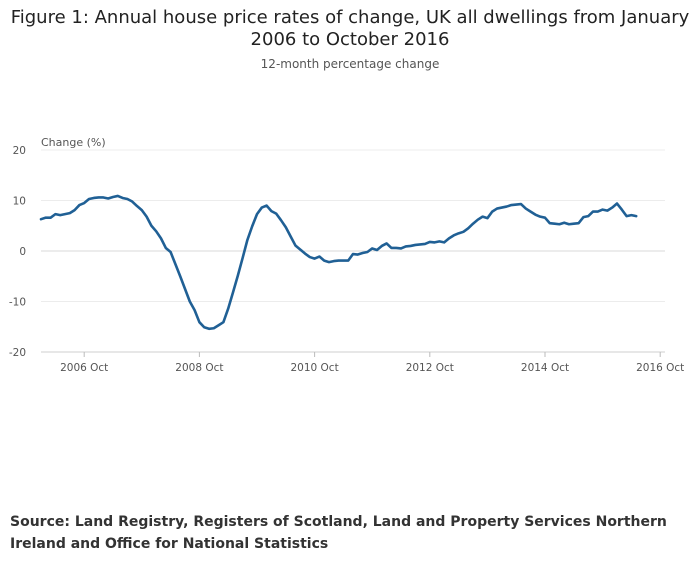  Describe the element at coordinates (17, 303) in the screenshot. I see `y-tick-label: -10` at that location.